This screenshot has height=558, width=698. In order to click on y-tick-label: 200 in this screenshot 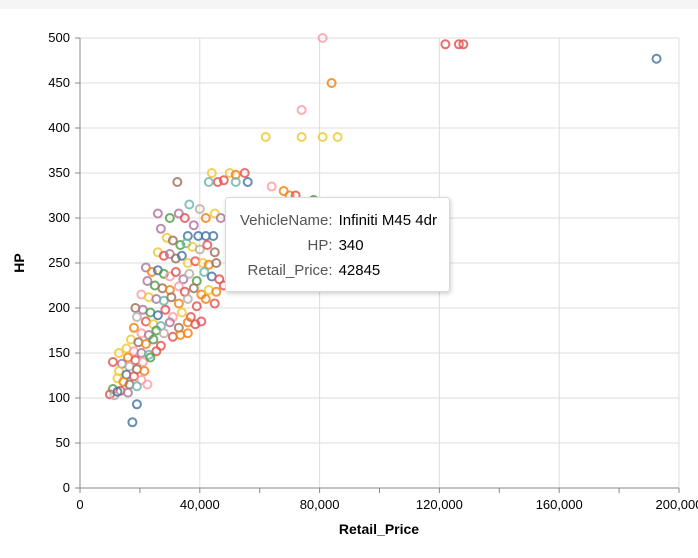, I will do `click(59, 307)`.